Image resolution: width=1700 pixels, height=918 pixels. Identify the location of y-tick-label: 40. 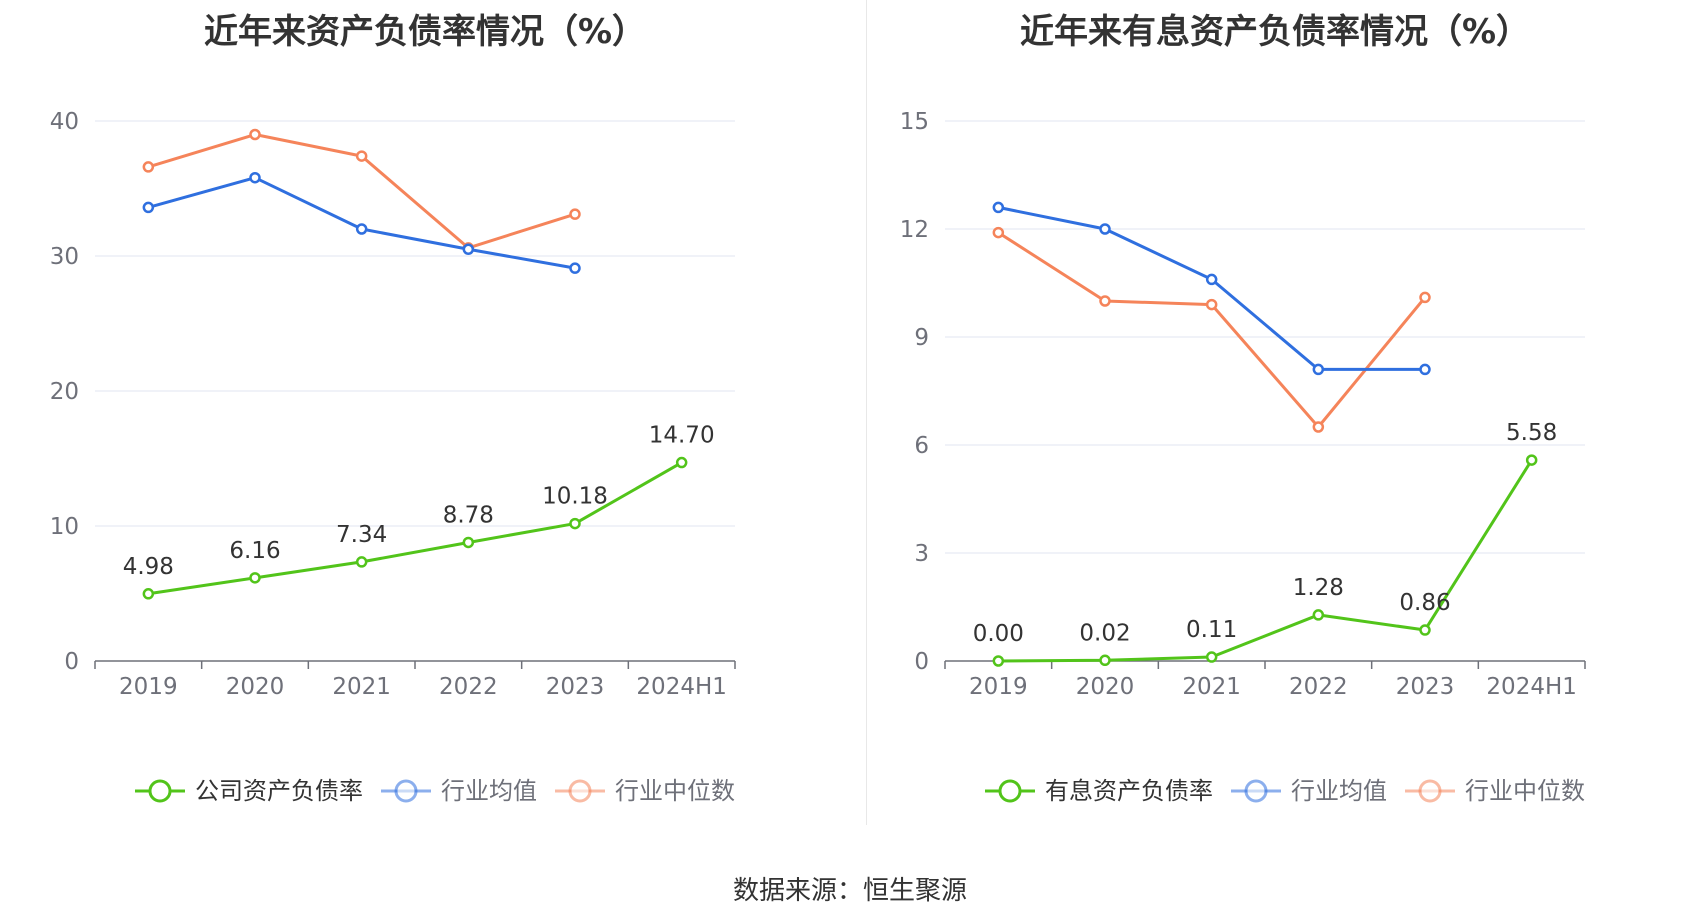
(64, 122).